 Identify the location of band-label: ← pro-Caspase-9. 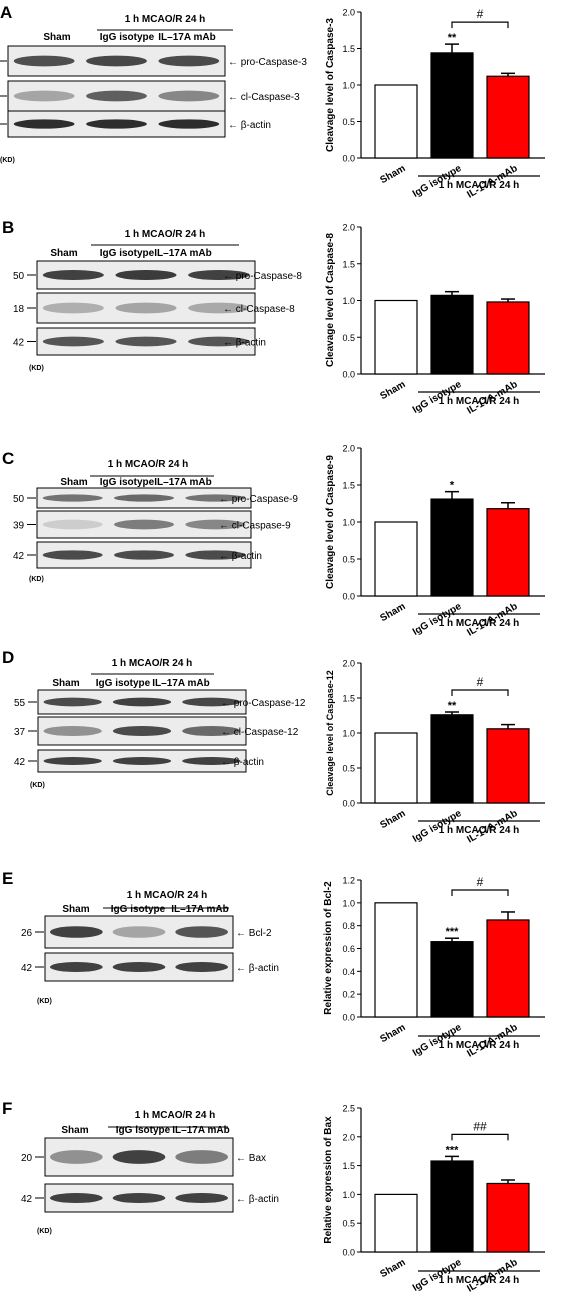
(258, 499).